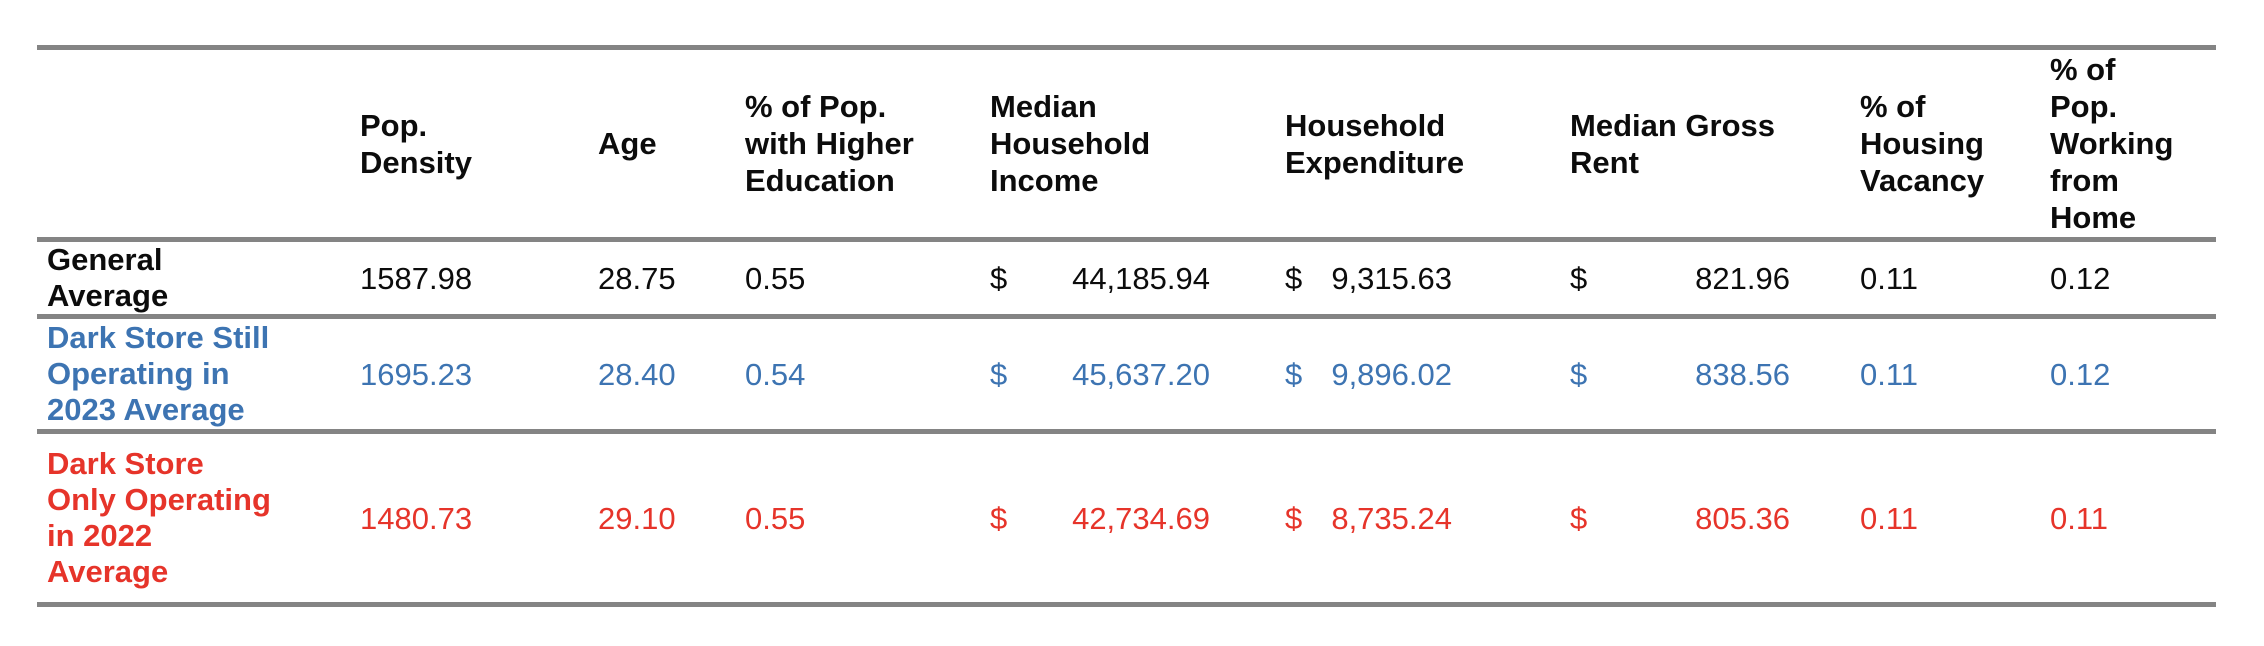  Describe the element at coordinates (1642, 374) in the screenshot. I see `cell-median-gross-rent: $ 838.56` at that location.